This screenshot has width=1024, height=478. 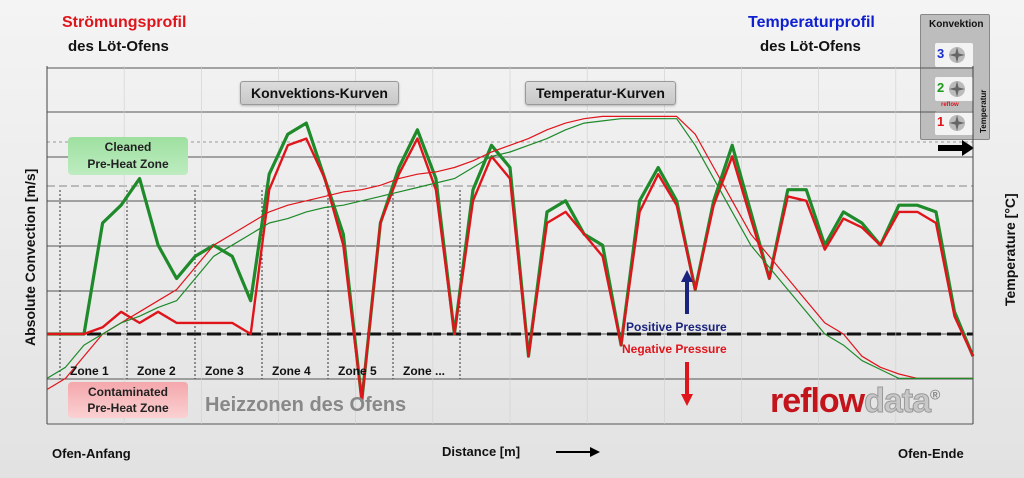 I want to click on cleaned-line-2: Pre-Heat Zone, so click(x=128, y=164).